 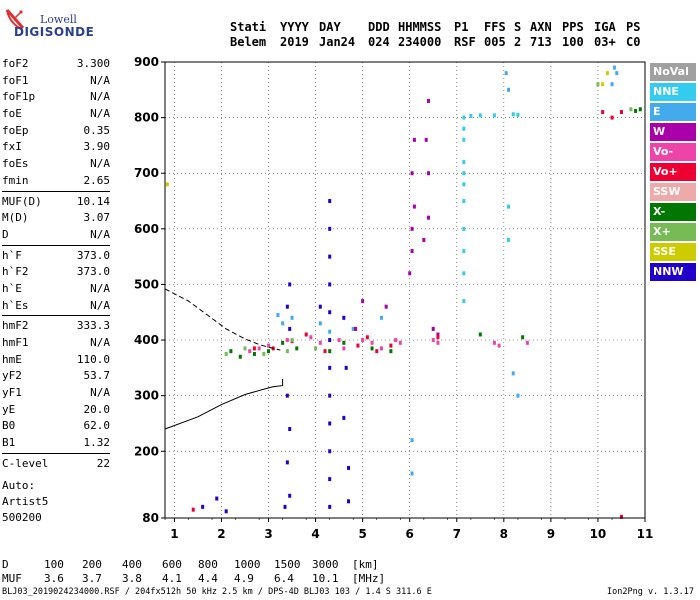 I want to click on row-value: 800, so click(x=208, y=564).